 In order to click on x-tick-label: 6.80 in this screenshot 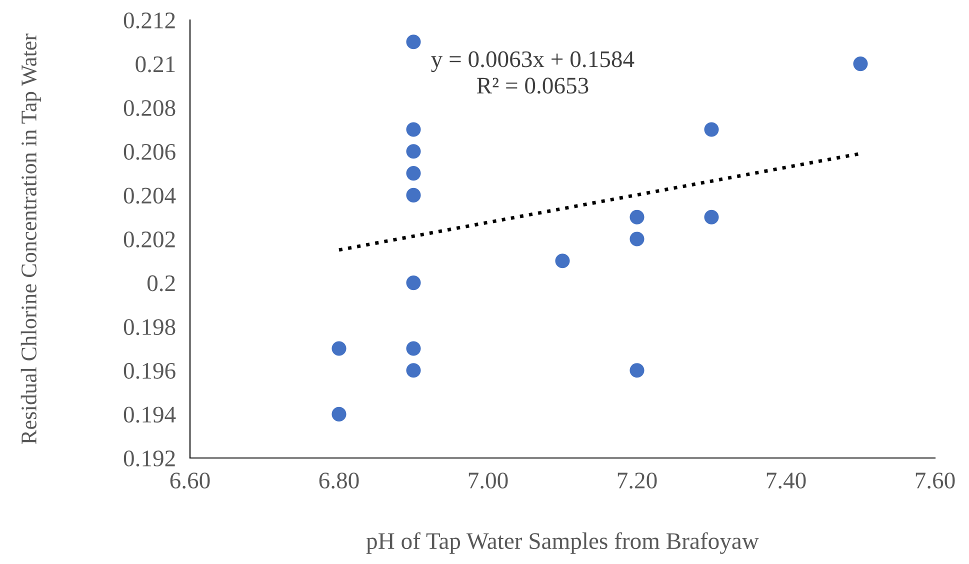, I will do `click(339, 480)`.